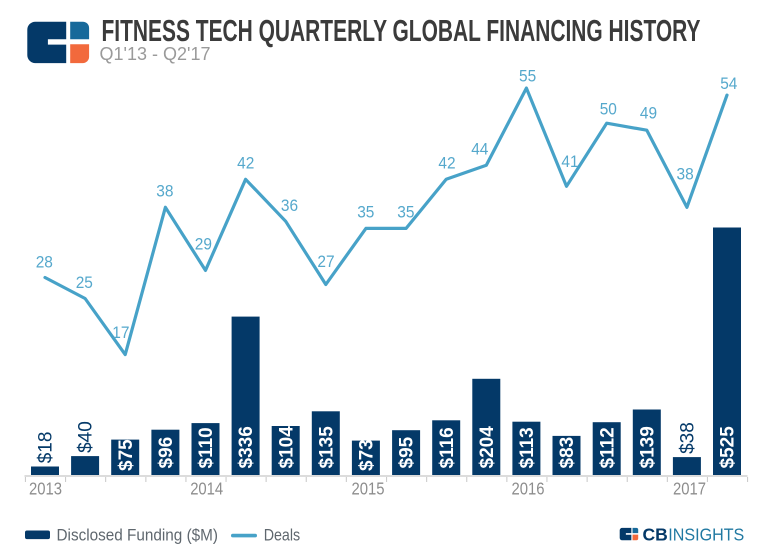  I want to click on svg-text: 2016, so click(528, 488).